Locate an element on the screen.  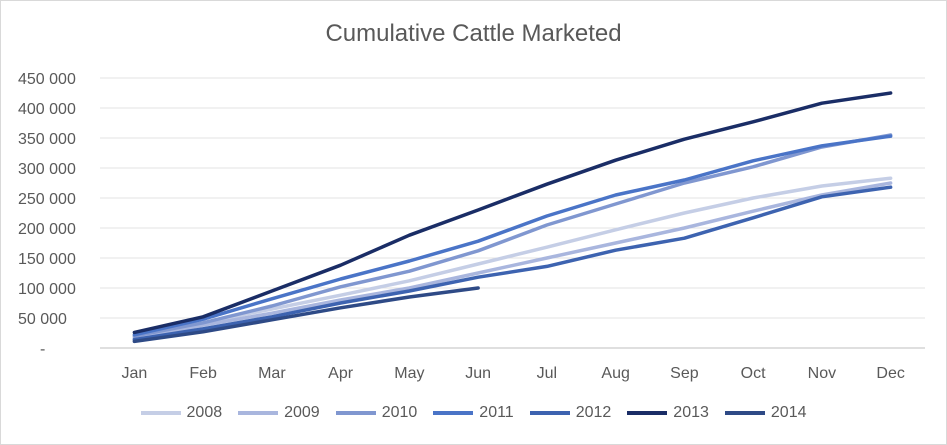
x-tick-label: Aug is located at coordinates (615, 373).